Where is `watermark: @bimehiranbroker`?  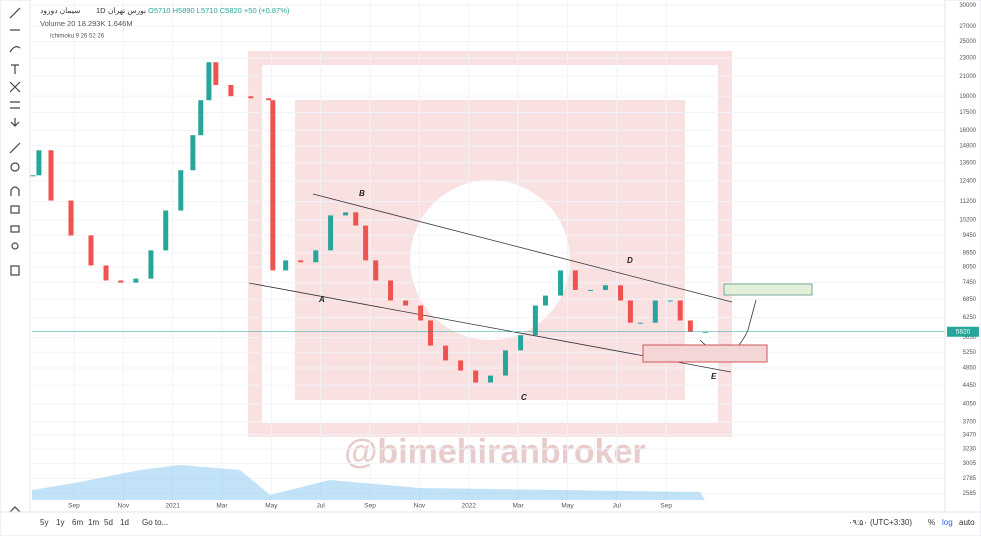 watermark: @bimehiranbroker is located at coordinates (494, 452).